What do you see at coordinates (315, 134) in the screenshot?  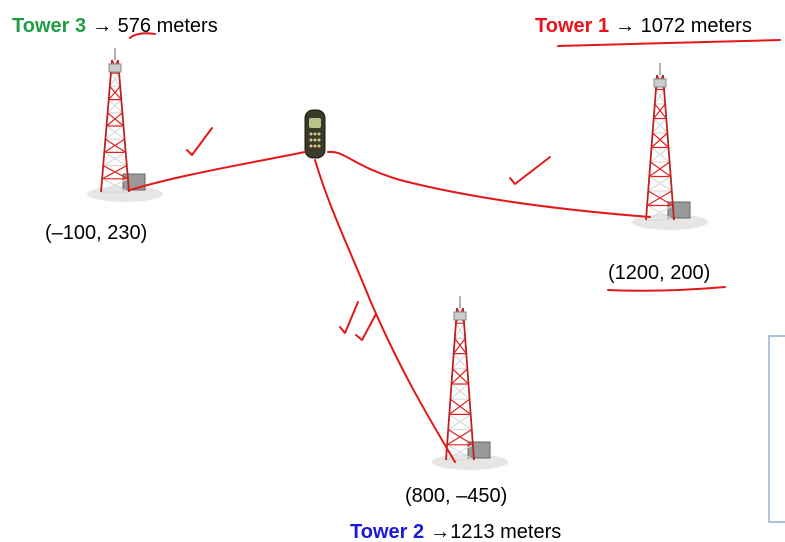 I see `phone` at bounding box center [315, 134].